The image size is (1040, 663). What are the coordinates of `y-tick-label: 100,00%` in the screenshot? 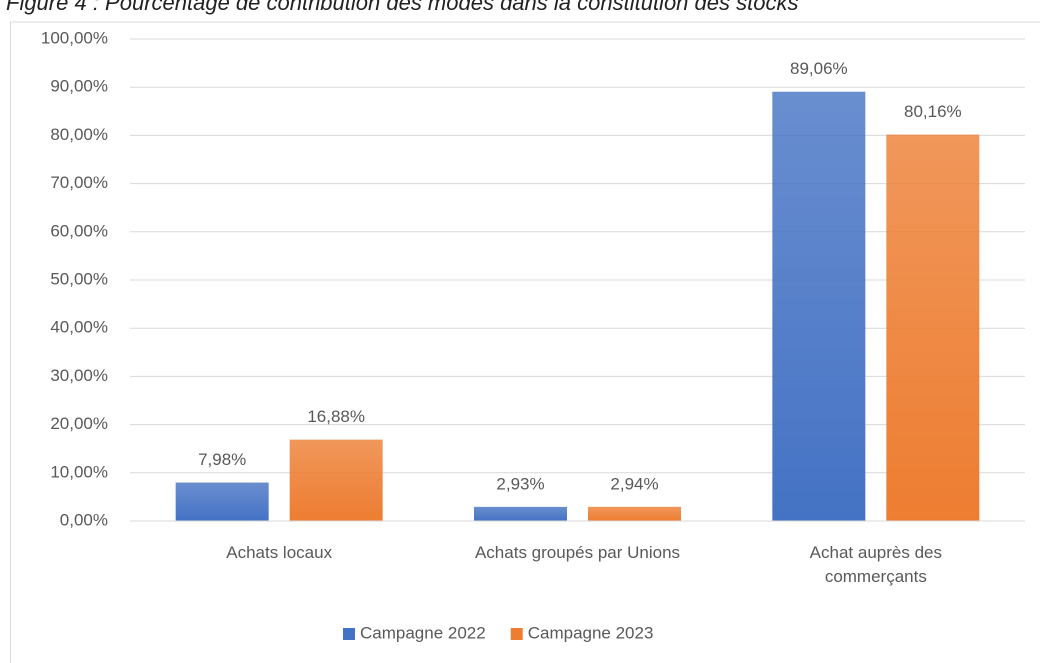 It's located at (74, 37).